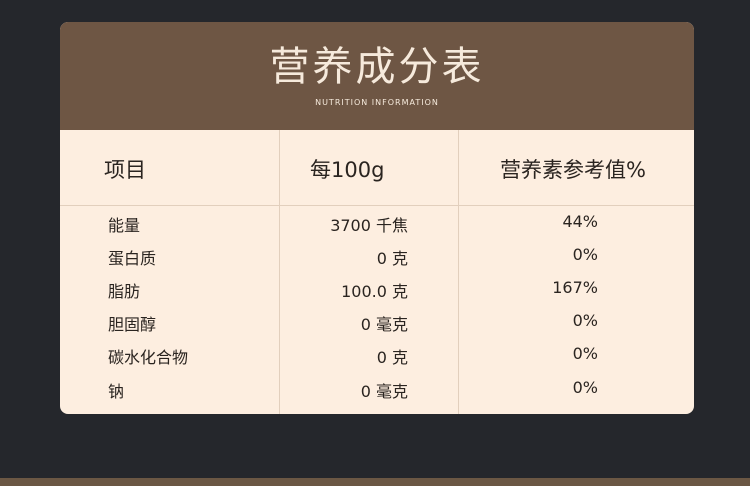 The width and height of the screenshot is (750, 486). I want to click on page-title: 营养成分表, so click(377, 67).